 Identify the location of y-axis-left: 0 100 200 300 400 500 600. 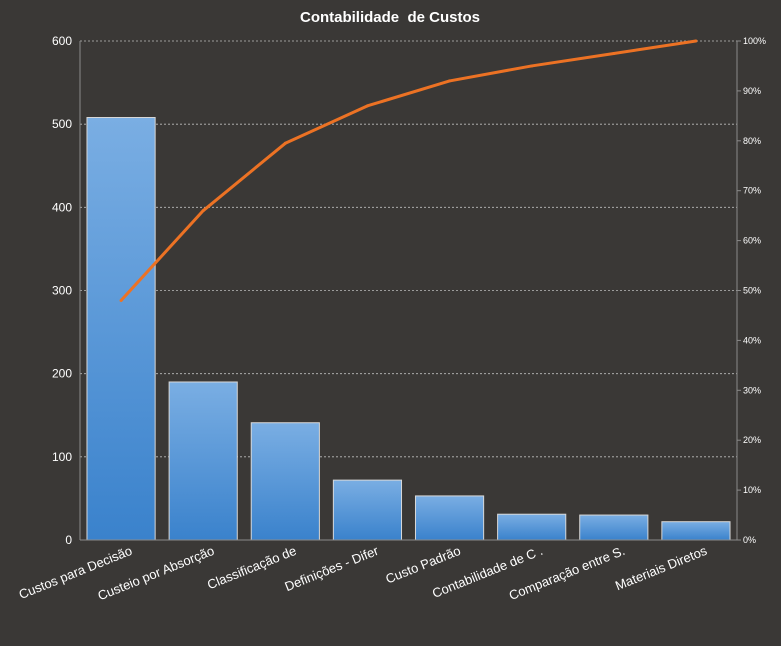
(66, 290).